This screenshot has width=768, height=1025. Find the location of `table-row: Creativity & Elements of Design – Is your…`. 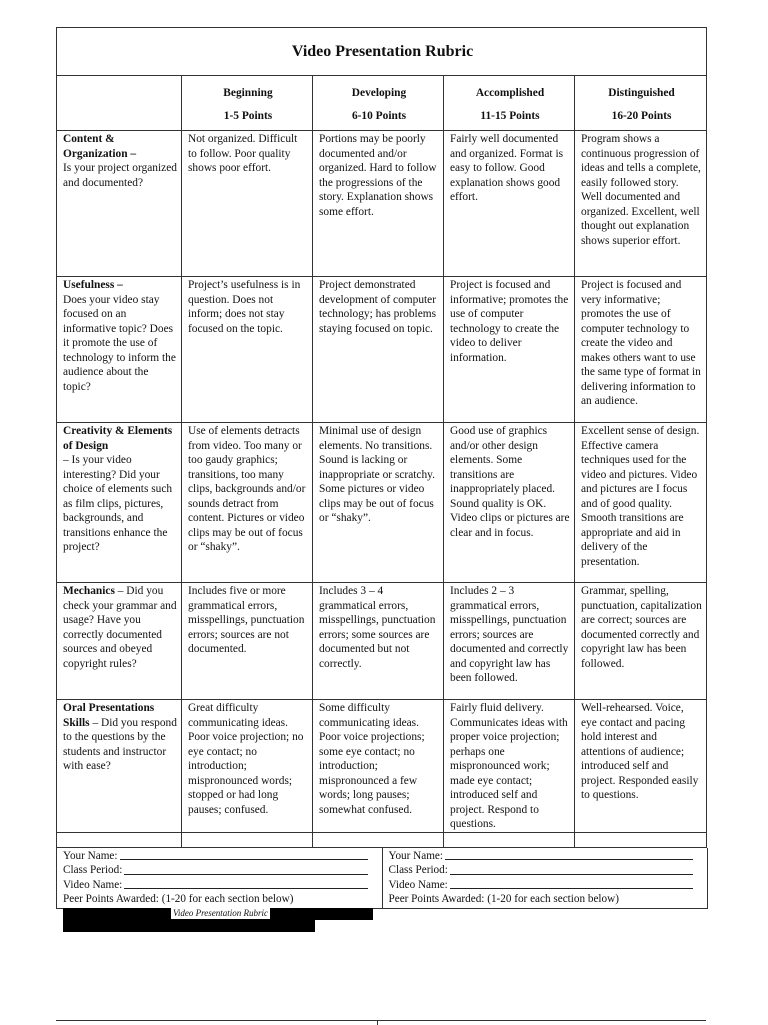

table-row: Creativity & Elements of Design – Is your… is located at coordinates (382, 502).